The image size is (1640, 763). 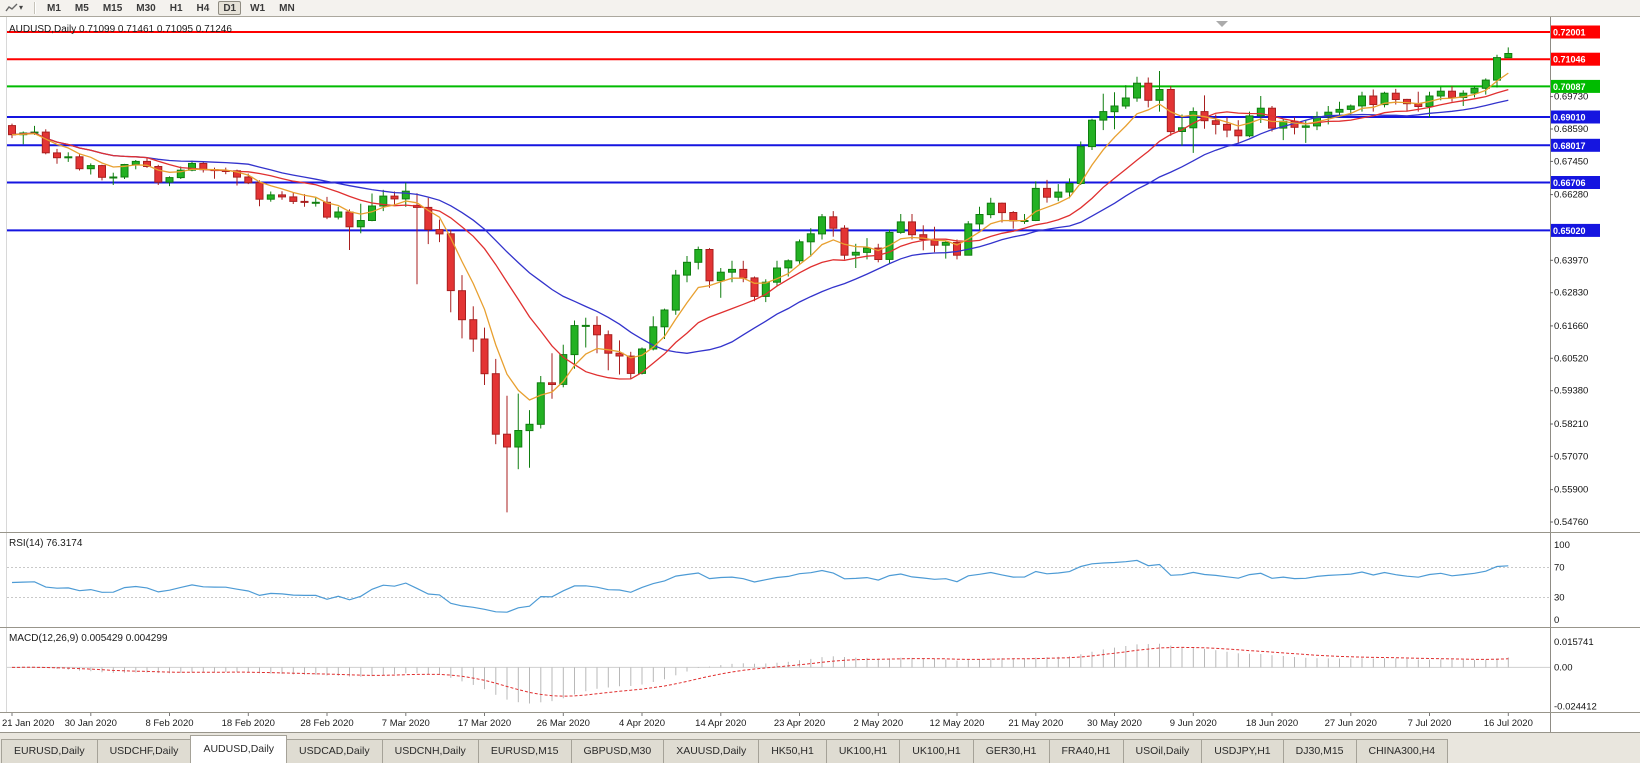 What do you see at coordinates (1508, 723) in the screenshot?
I see `svg-text: 16 Jul 2020` at bounding box center [1508, 723].